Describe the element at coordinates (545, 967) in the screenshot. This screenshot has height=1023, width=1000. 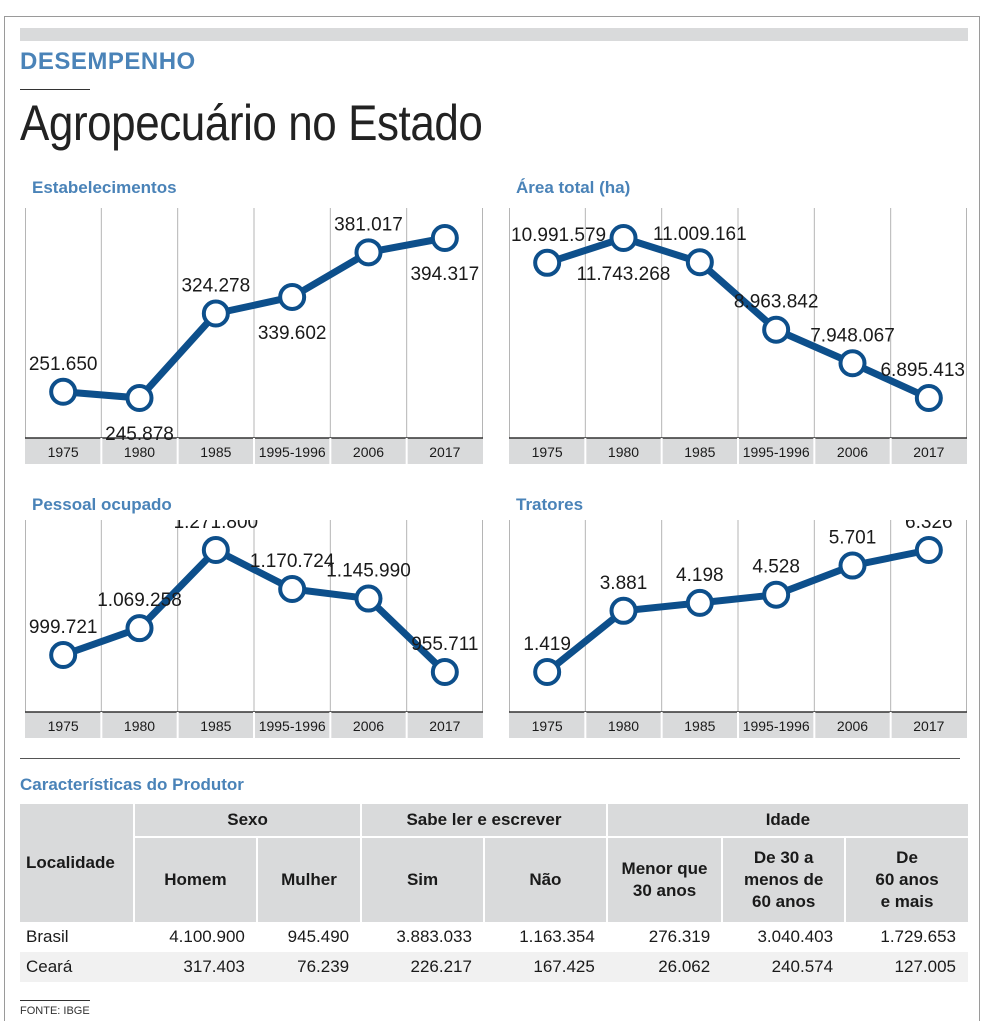
I see `table-cell: 167.425` at that location.